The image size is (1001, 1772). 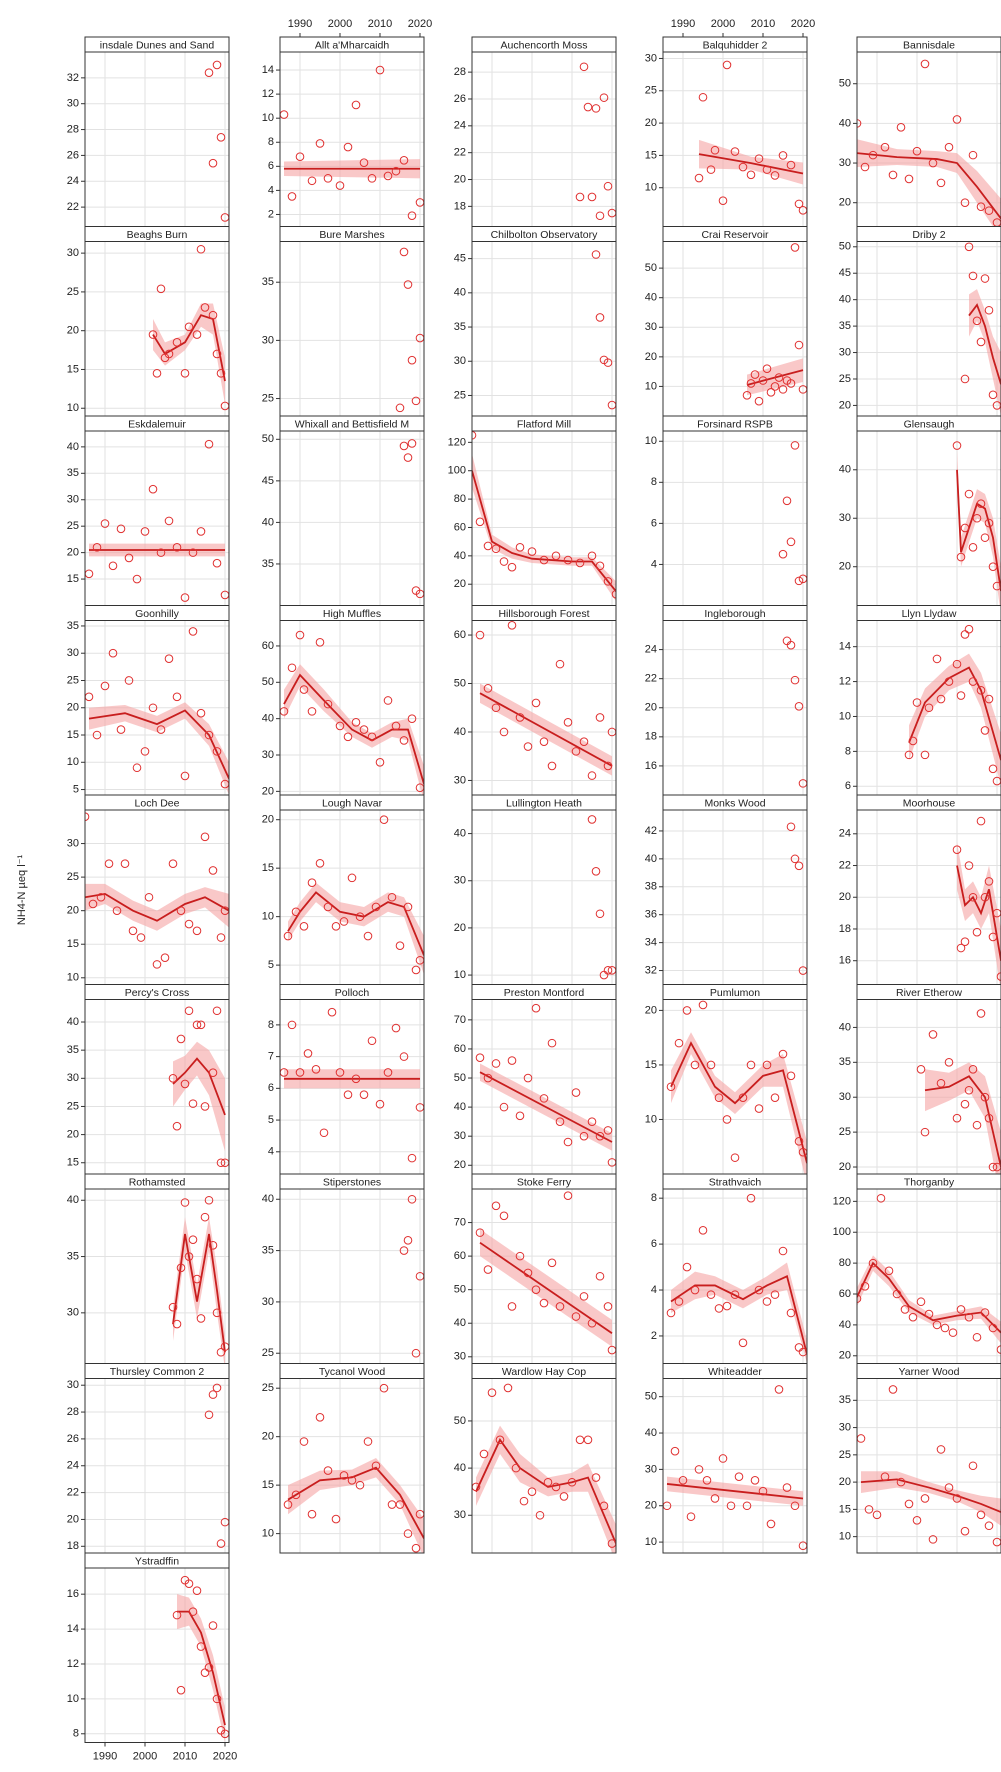 I want to click on x-tick-label: 2020, so click(x=420, y=24).